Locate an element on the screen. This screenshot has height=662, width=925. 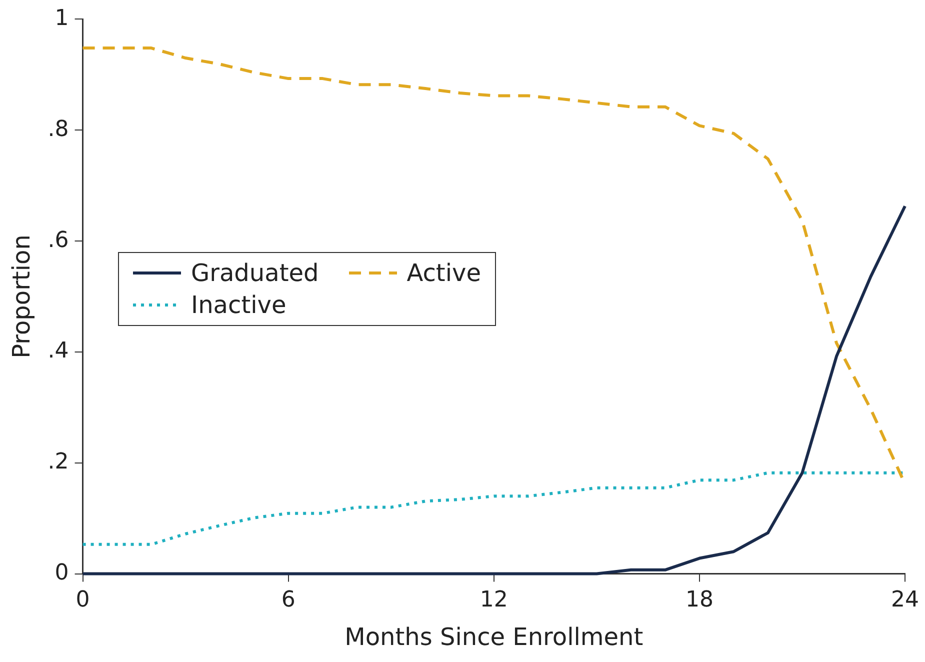
y-tick-label: 0 is located at coordinates (61, 573).